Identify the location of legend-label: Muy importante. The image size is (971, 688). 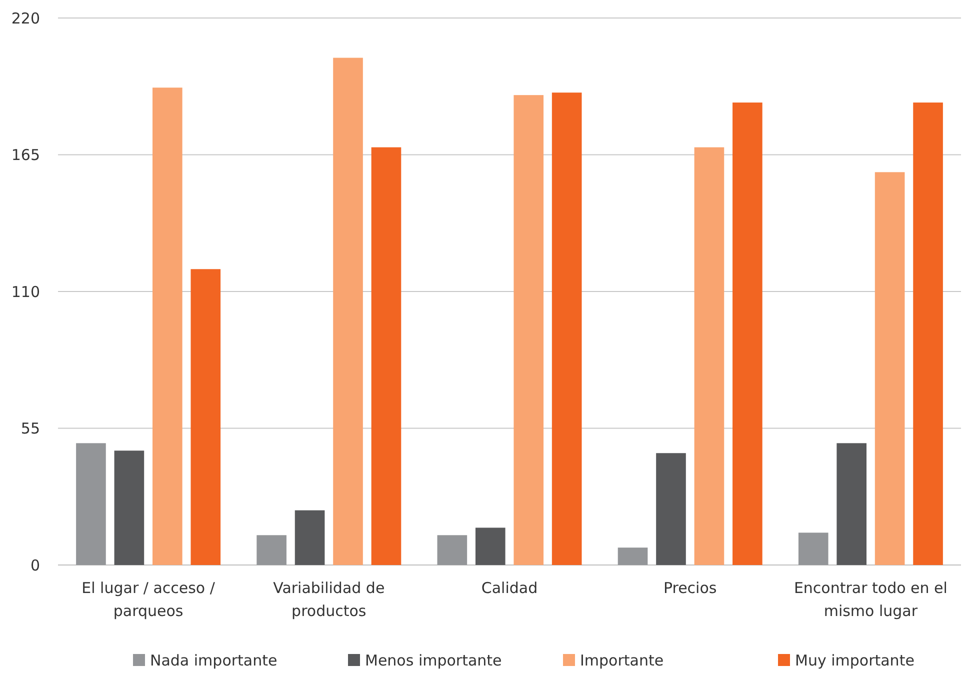
(854, 660).